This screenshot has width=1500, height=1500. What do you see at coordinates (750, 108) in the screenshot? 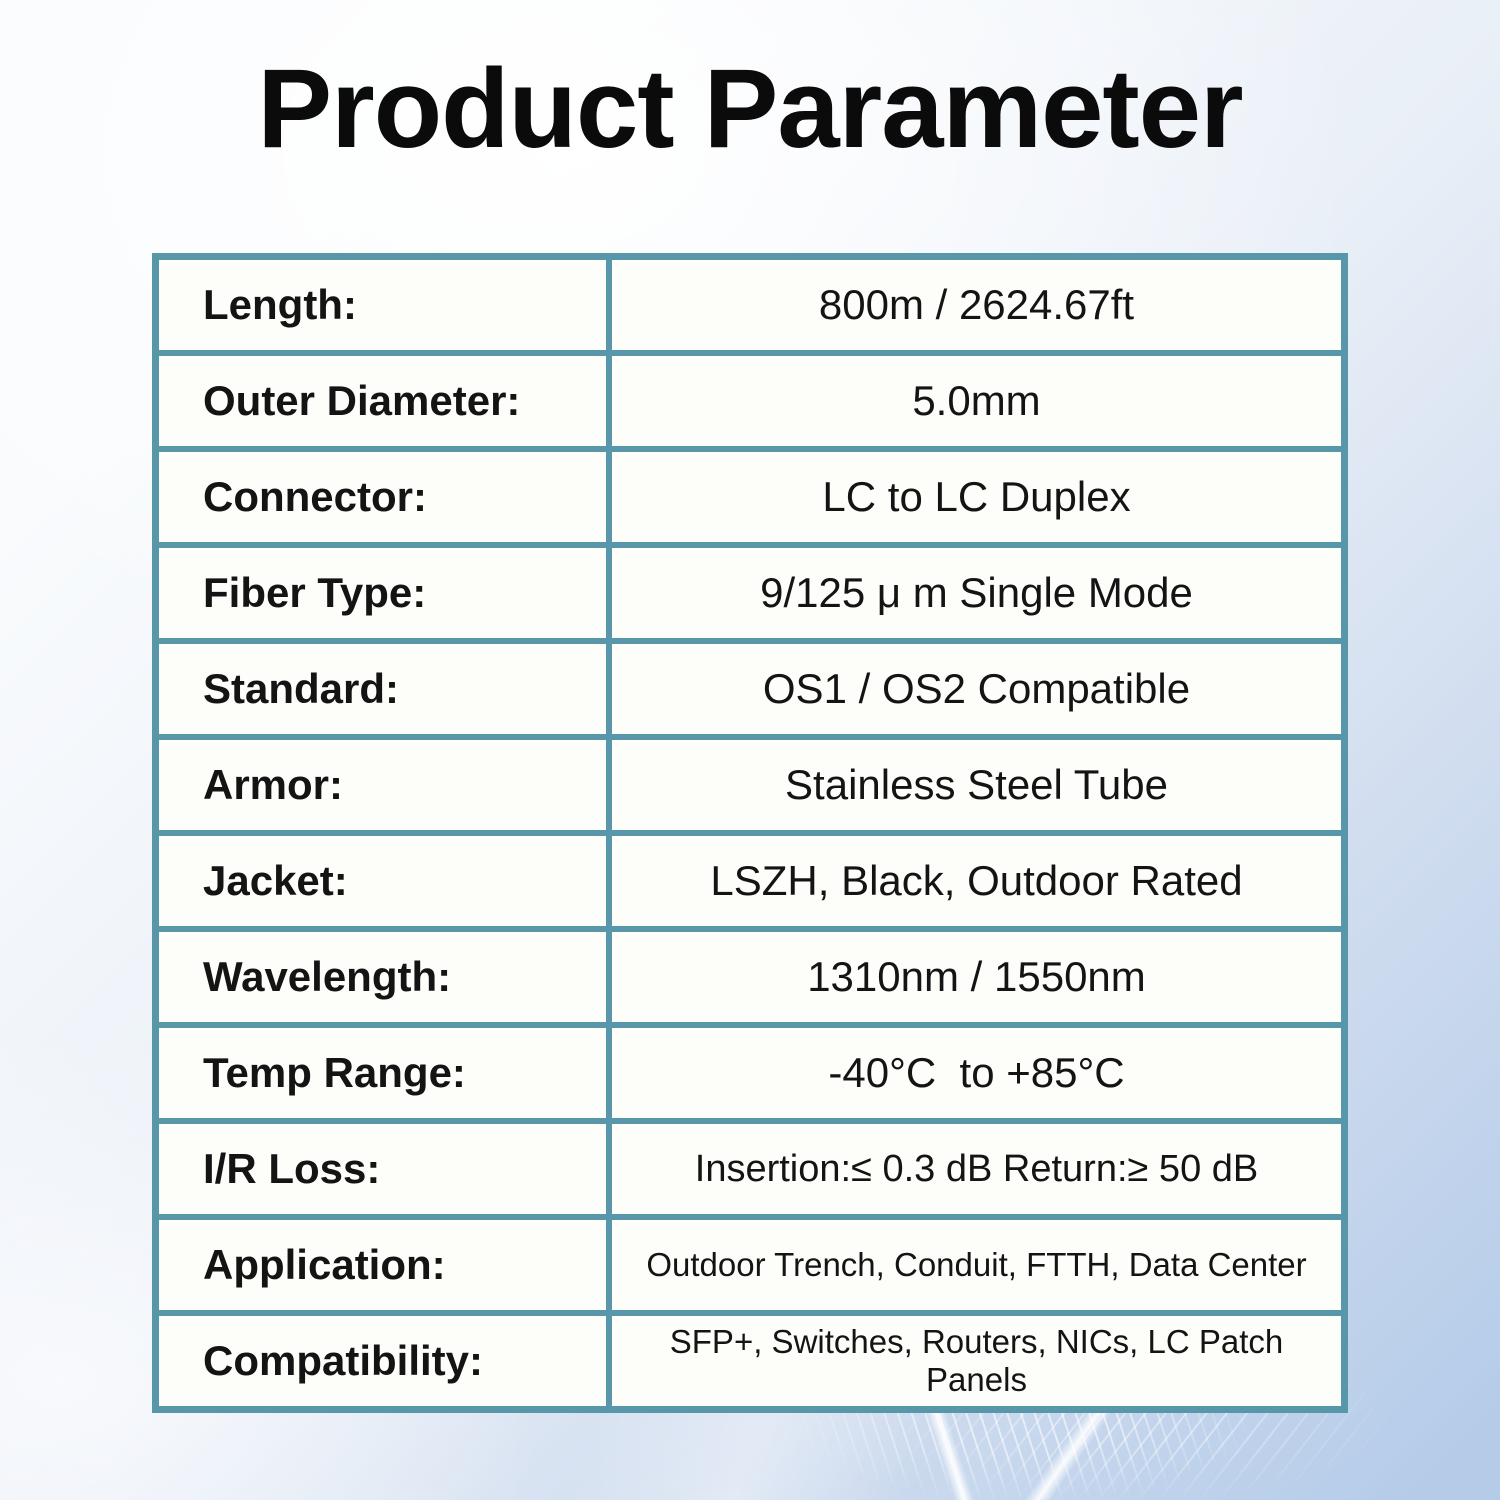
I see `page-title: Product Parameter` at bounding box center [750, 108].